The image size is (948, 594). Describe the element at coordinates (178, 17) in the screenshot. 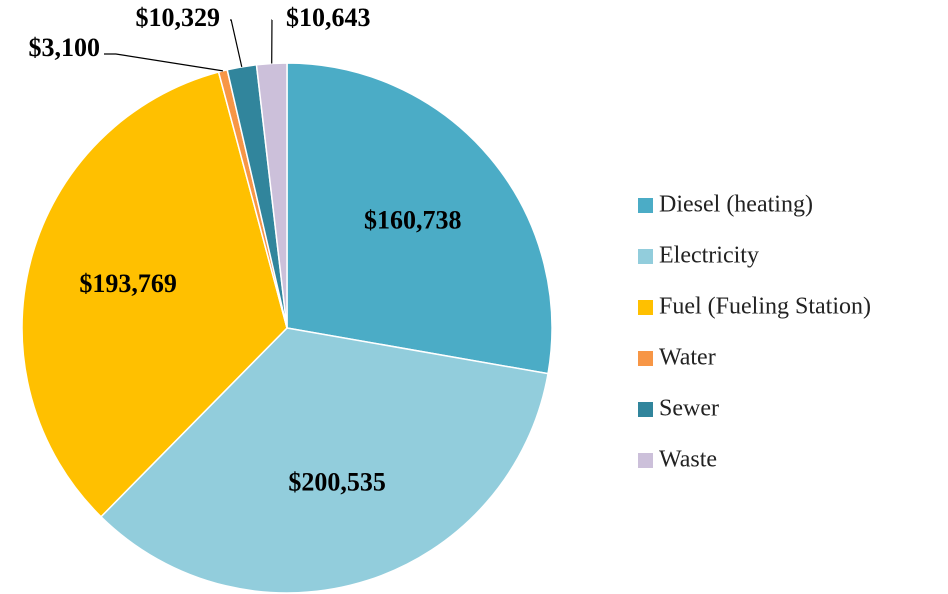

I see `data-label: $10,329` at that location.